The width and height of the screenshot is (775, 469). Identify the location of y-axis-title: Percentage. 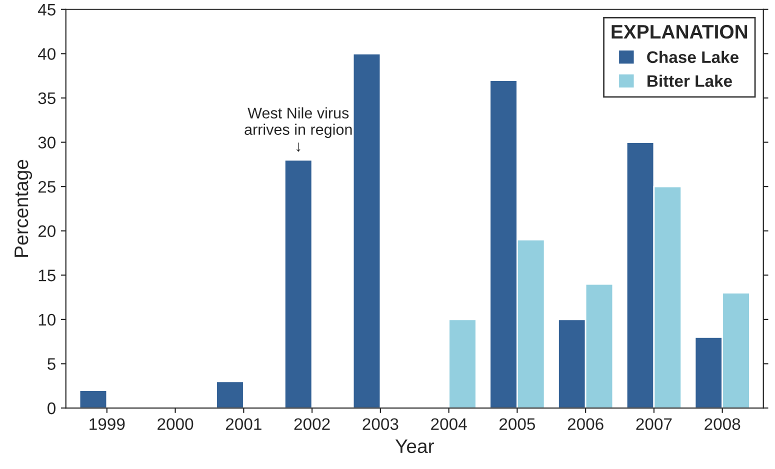
(23, 208).